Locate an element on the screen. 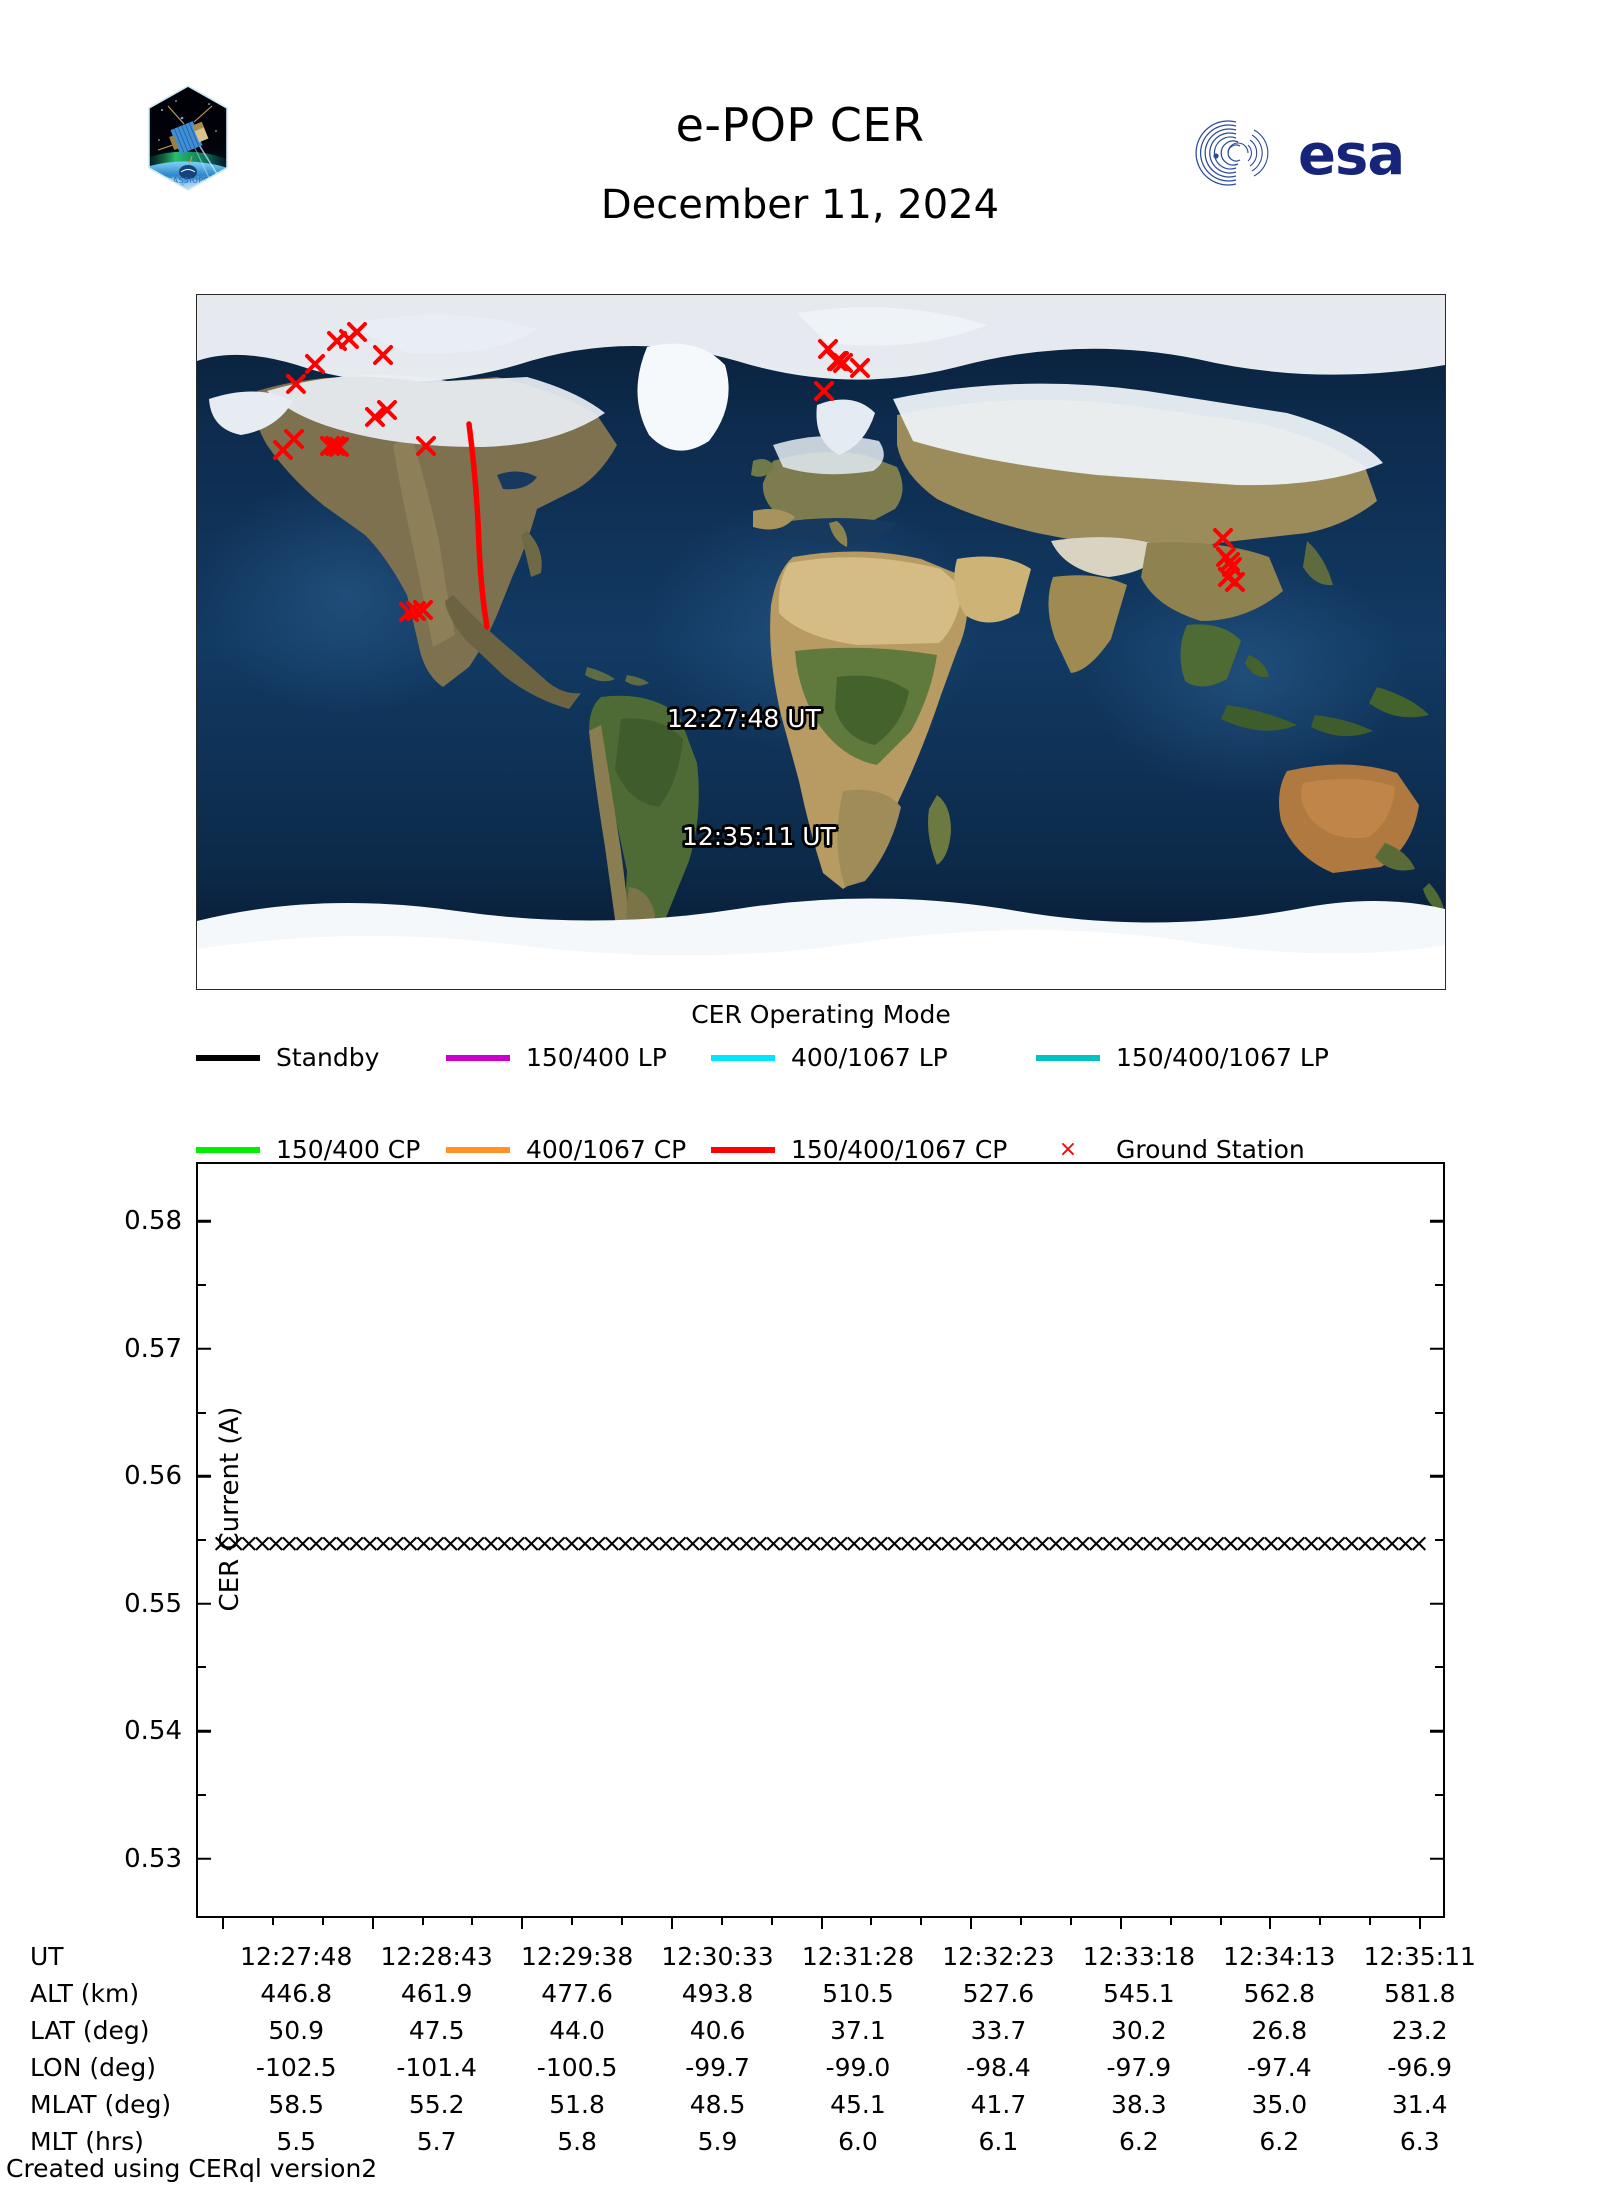 The image size is (1600, 2200). legend-item: 400/1067 LP is located at coordinates (829, 1057).